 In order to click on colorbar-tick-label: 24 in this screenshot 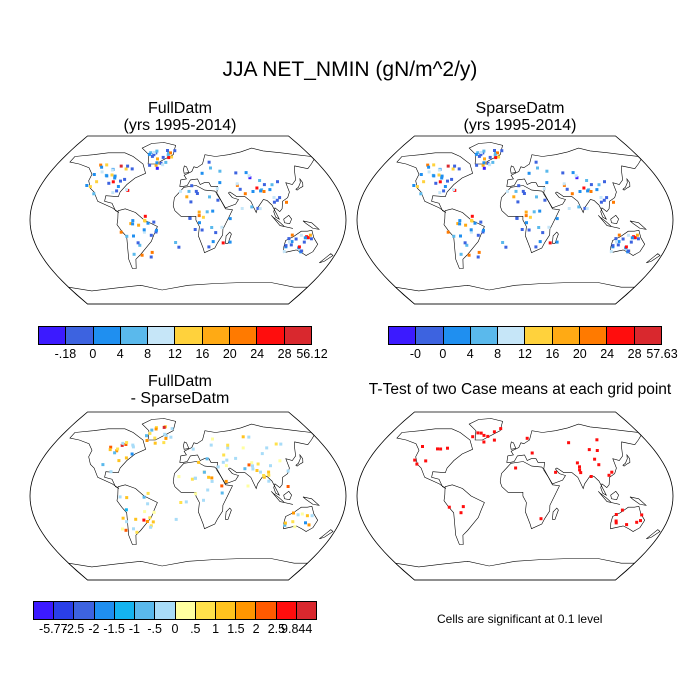, I will do `click(607, 354)`.